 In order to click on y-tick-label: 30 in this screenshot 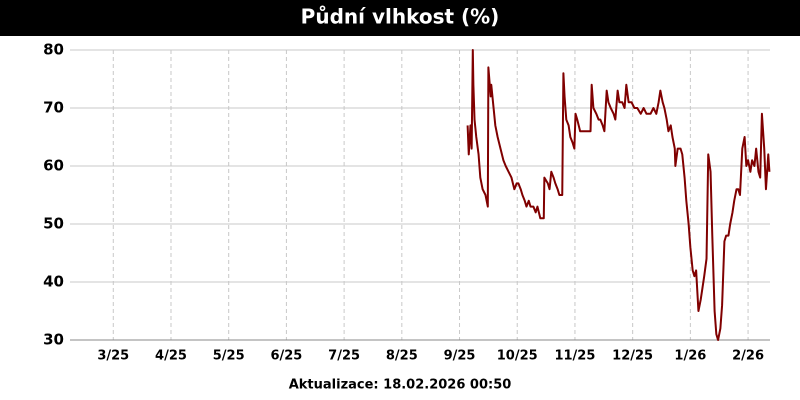, I will do `click(53, 340)`.